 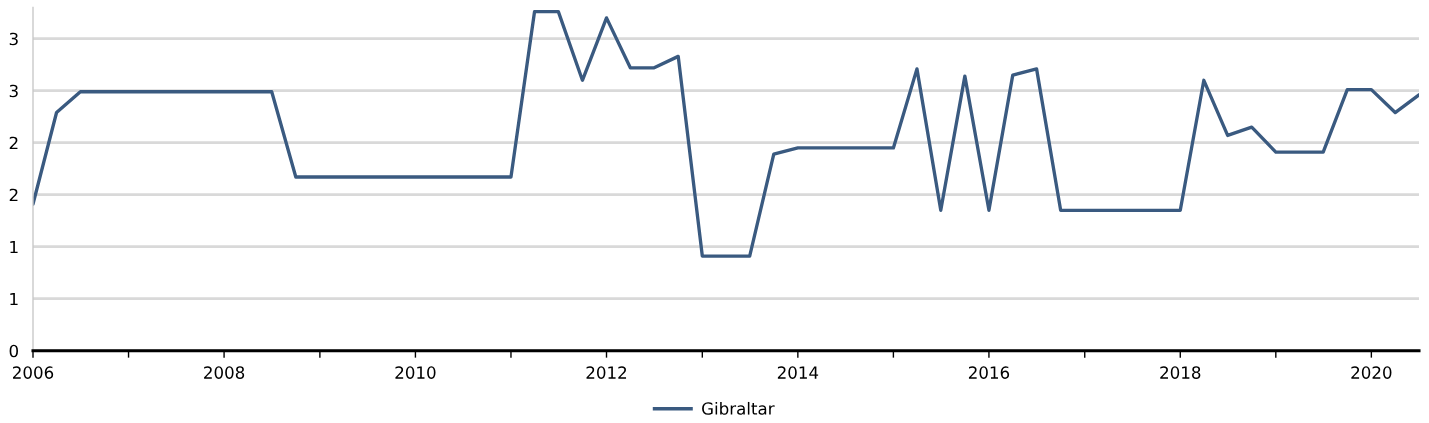 I want to click on x-tick-label: 2006, so click(x=33, y=372).